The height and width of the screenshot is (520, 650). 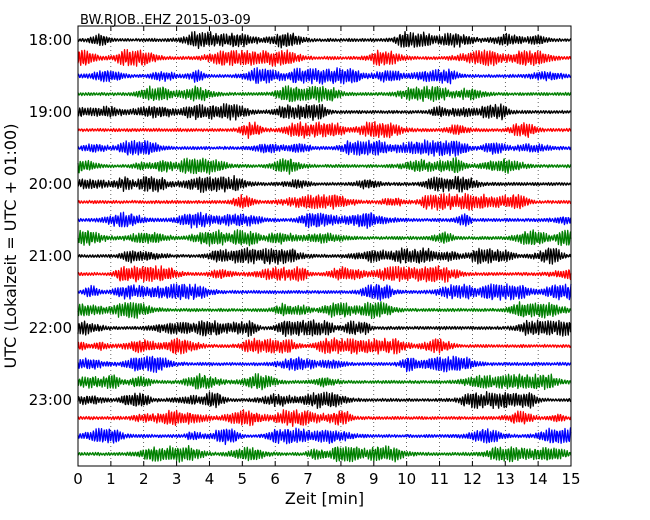 What do you see at coordinates (570, 479) in the screenshot?
I see `x-tick-label: 15` at bounding box center [570, 479].